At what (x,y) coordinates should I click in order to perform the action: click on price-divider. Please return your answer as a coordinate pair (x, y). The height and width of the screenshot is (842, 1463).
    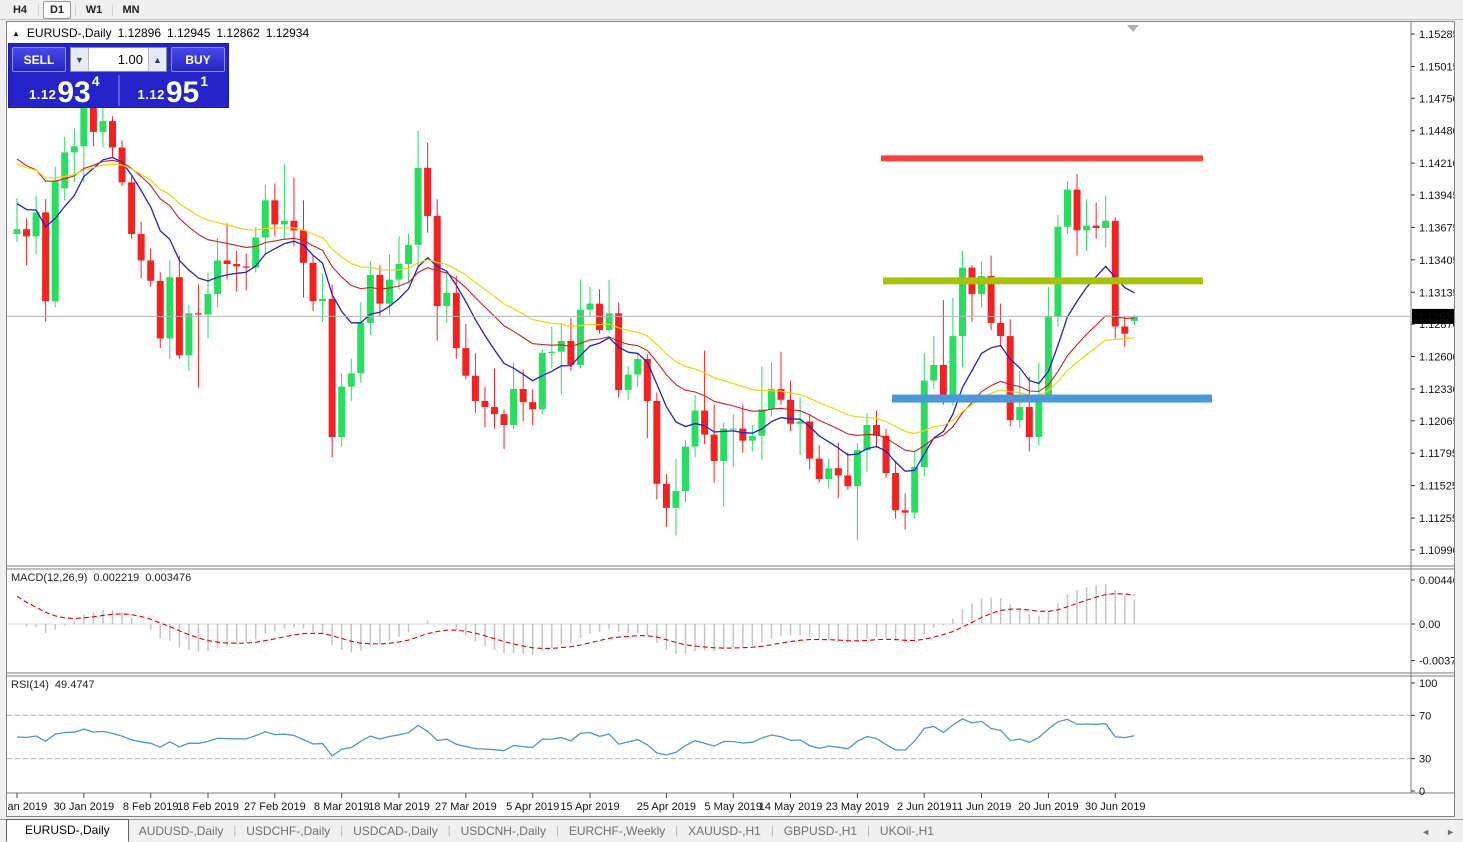
    Looking at the image, I should click on (118, 90).